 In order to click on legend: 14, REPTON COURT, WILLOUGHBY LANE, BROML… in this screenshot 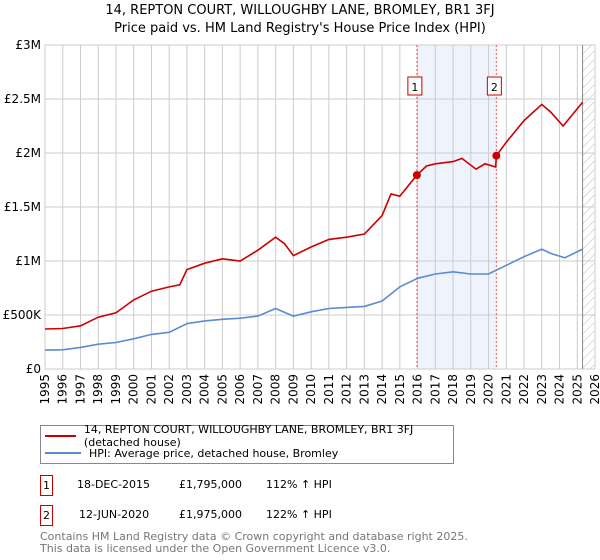, I will do `click(247, 443)`.